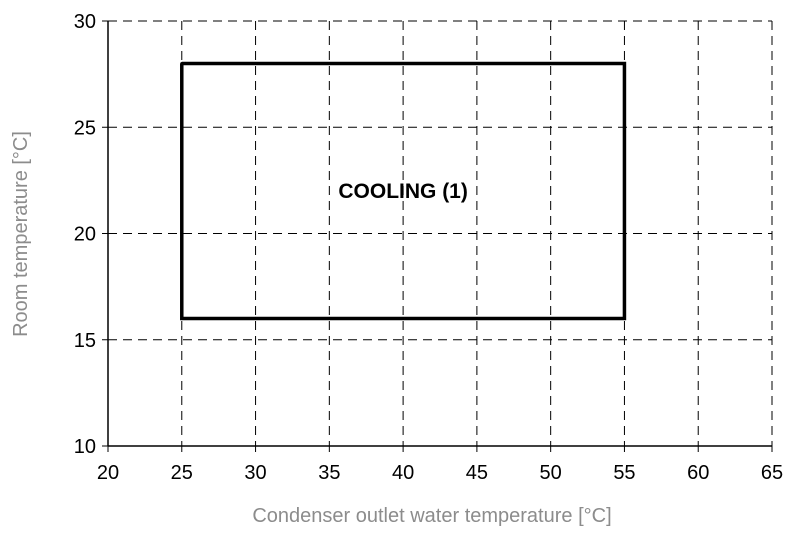 This screenshot has height=537, width=790. What do you see at coordinates (431, 516) in the screenshot?
I see `x-axis-title: Condenser outlet water temperature [°C]` at bounding box center [431, 516].